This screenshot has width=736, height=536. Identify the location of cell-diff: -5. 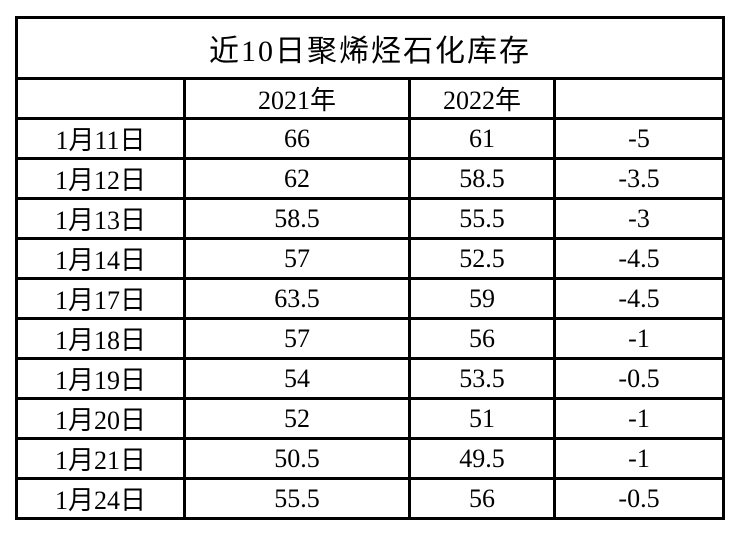
(639, 138).